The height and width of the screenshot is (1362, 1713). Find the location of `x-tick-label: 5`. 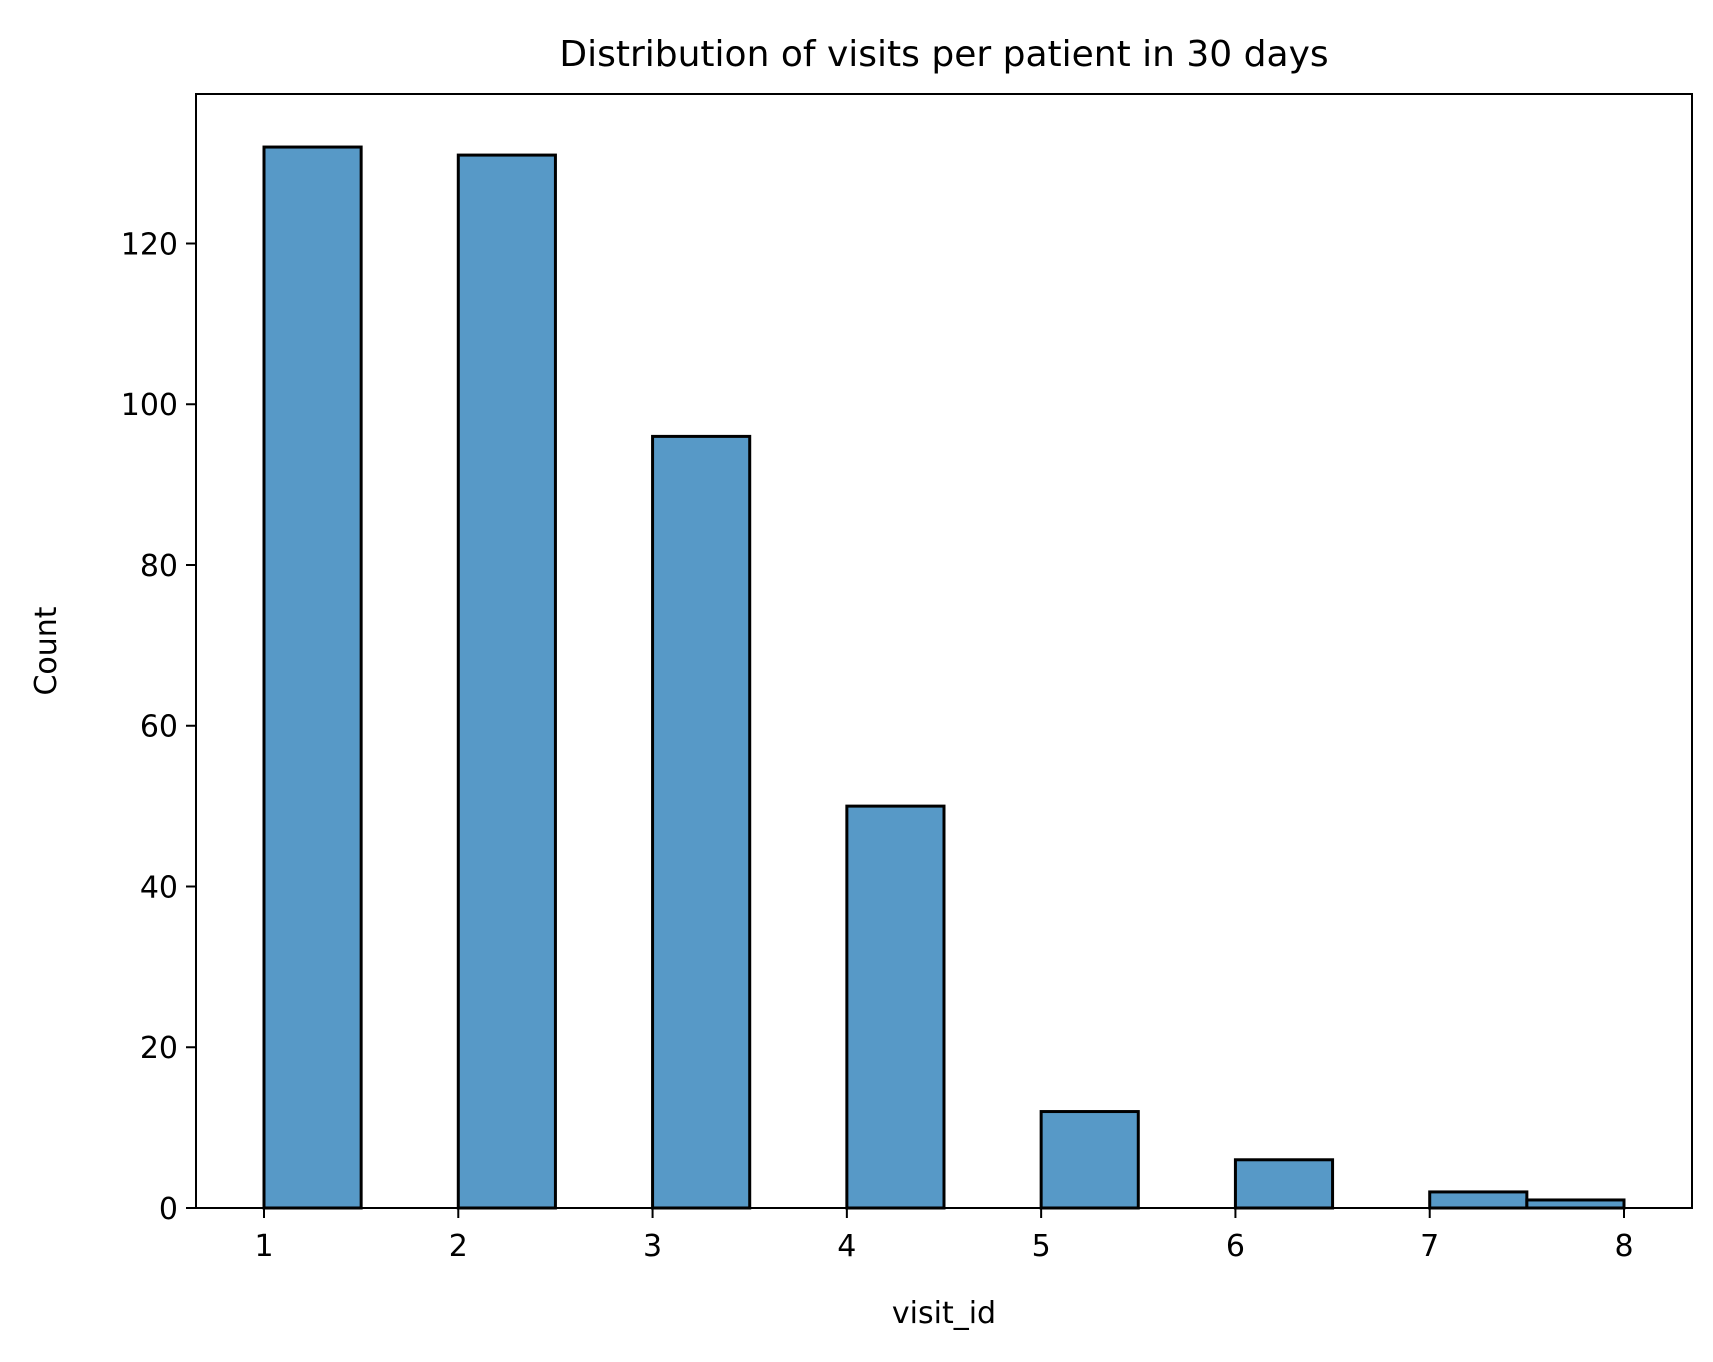

x-tick-label: 5 is located at coordinates (1041, 1246).